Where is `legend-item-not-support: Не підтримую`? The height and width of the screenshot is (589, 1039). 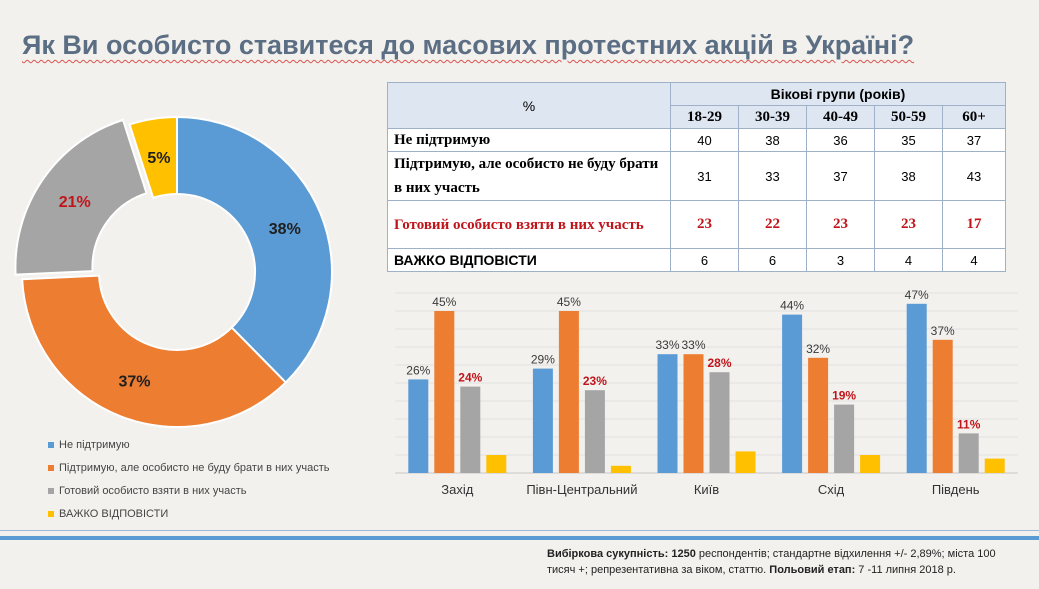
legend-item-not-support: Не підтримую is located at coordinates (188, 444).